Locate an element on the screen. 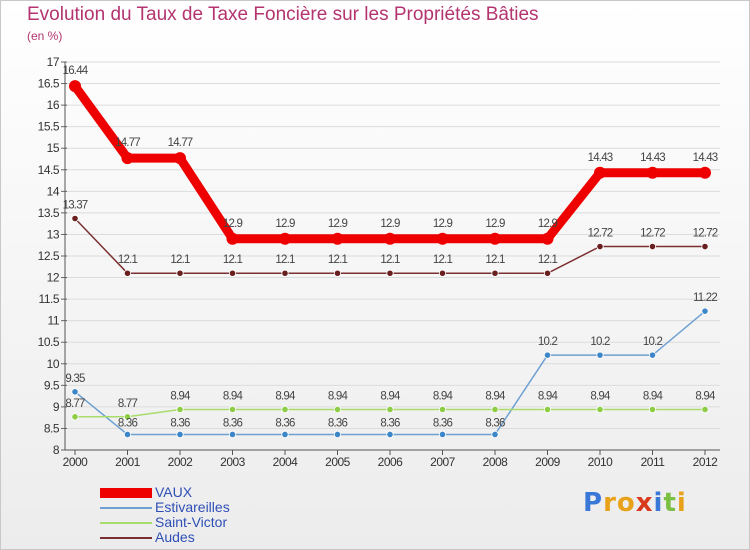 The width and height of the screenshot is (750, 550). legend-label-vaux: VAUX is located at coordinates (174, 492).